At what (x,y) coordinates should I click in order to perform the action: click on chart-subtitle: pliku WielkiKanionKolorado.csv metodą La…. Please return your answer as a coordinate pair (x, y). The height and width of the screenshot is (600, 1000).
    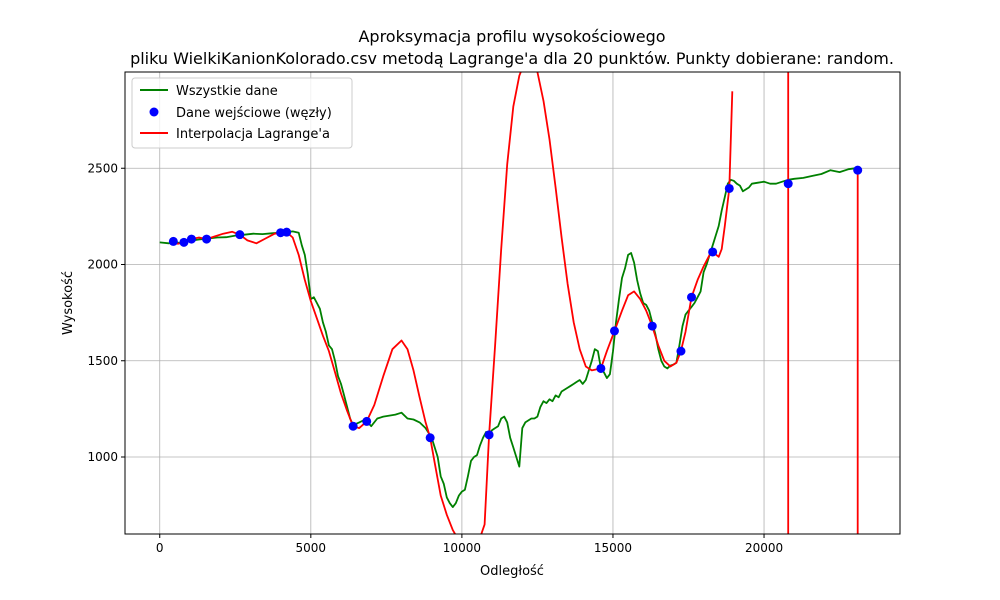
    Looking at the image, I should click on (512, 58).